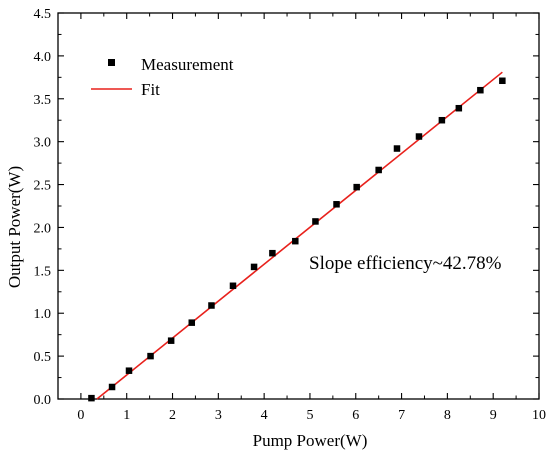 The image size is (550, 461). I want to click on y-tick-label: 0.5, so click(43, 357).